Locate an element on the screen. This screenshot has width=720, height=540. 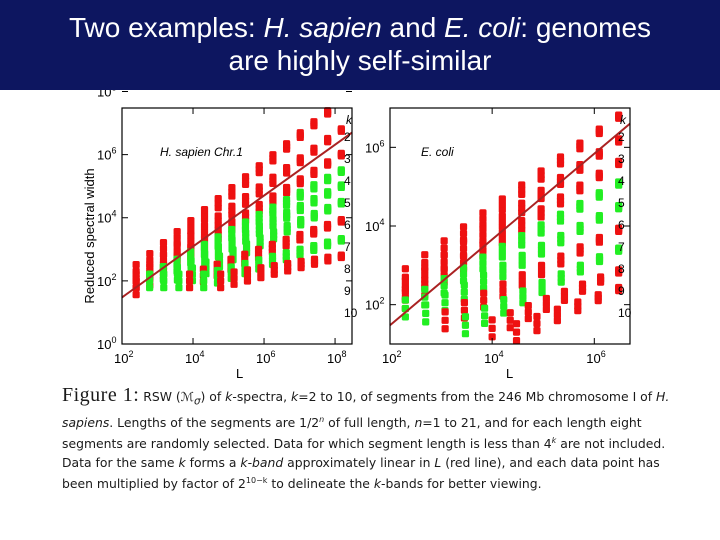
y-tick-label: 10⁰ is located at coordinates (106, 343).